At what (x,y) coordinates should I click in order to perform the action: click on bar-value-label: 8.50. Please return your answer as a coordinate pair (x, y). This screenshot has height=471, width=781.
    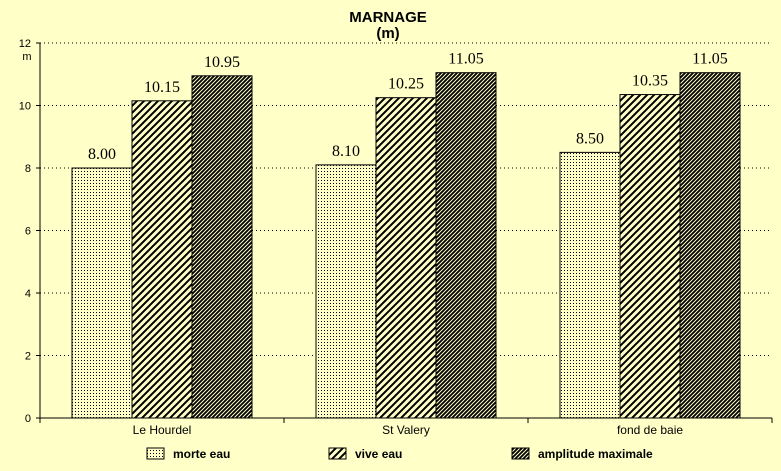
    Looking at the image, I should click on (590, 138).